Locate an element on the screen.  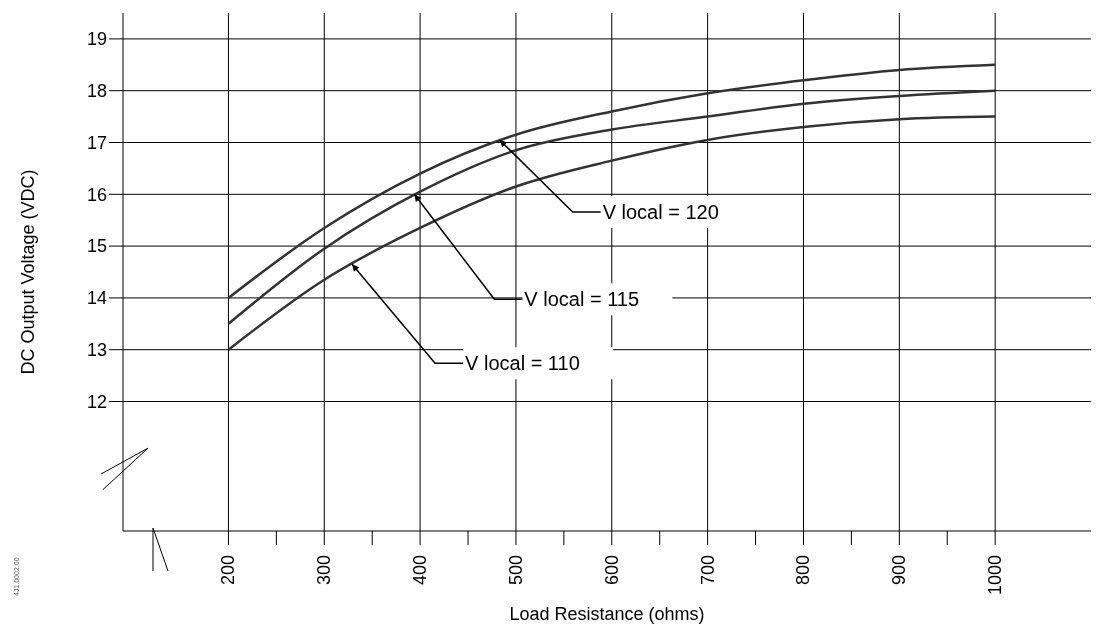
x-tick-label: 300 is located at coordinates (324, 570).